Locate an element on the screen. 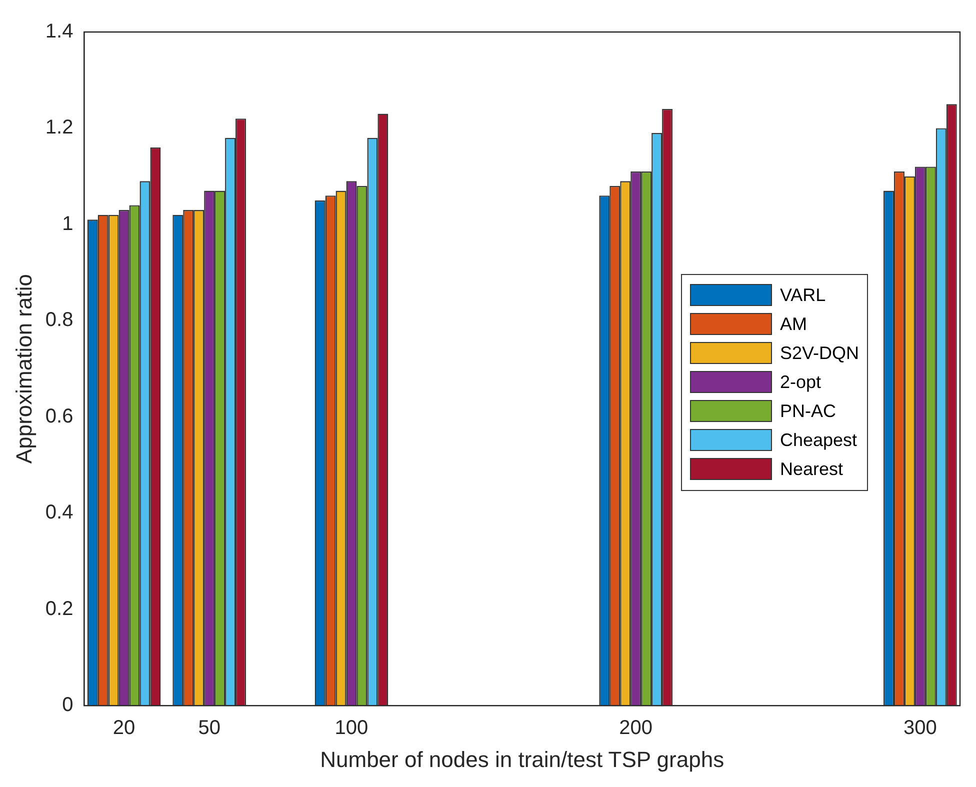 This screenshot has width=976, height=787. x-tick-label: 20 is located at coordinates (124, 728).